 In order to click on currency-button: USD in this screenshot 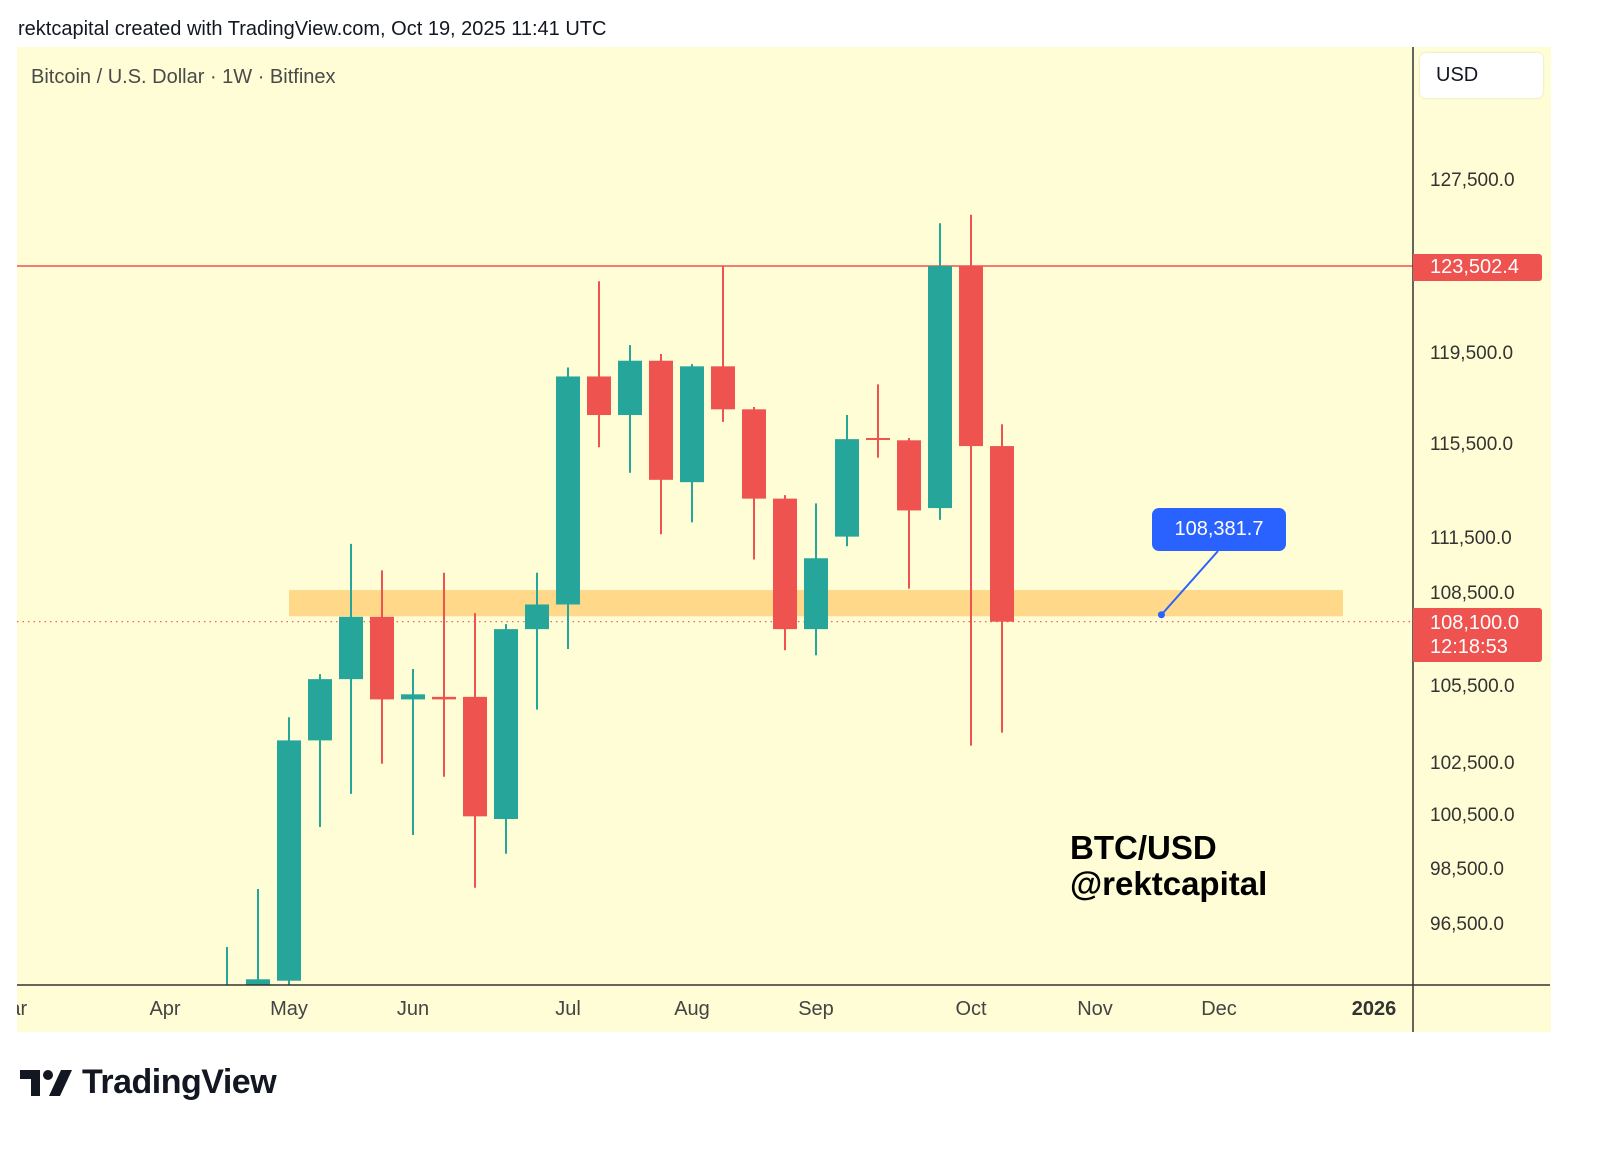, I will do `click(1481, 75)`.